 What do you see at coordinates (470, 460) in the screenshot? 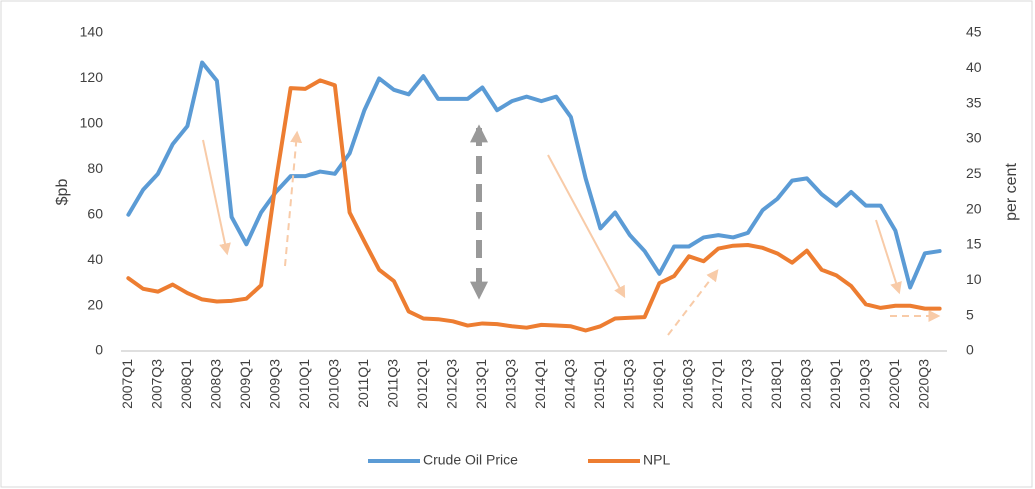
I see `legend-label: Crude Oil Price` at bounding box center [470, 460].